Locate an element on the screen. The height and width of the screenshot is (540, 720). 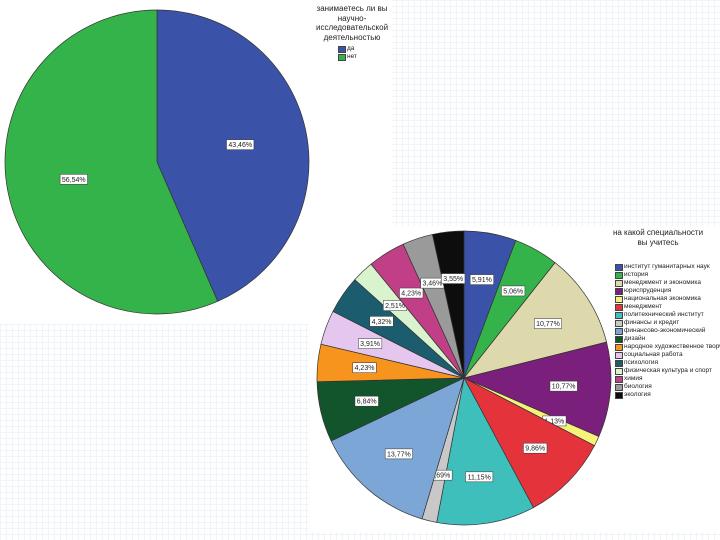
specialty-legend-item-6: политехнический институт is located at coordinates (667, 315).